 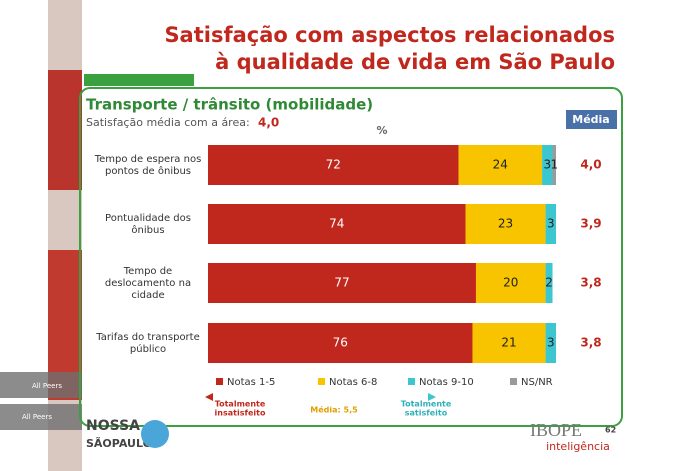 What do you see at coordinates (381, 130) in the screenshot?
I see `unit-label: %` at bounding box center [381, 130].